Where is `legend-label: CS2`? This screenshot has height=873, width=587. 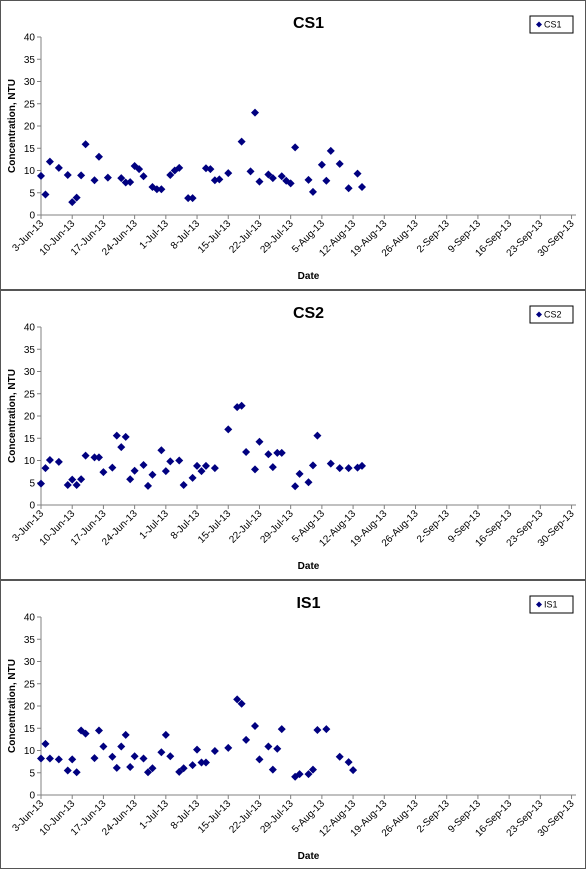
legend-label: CS2 is located at coordinates (553, 315).